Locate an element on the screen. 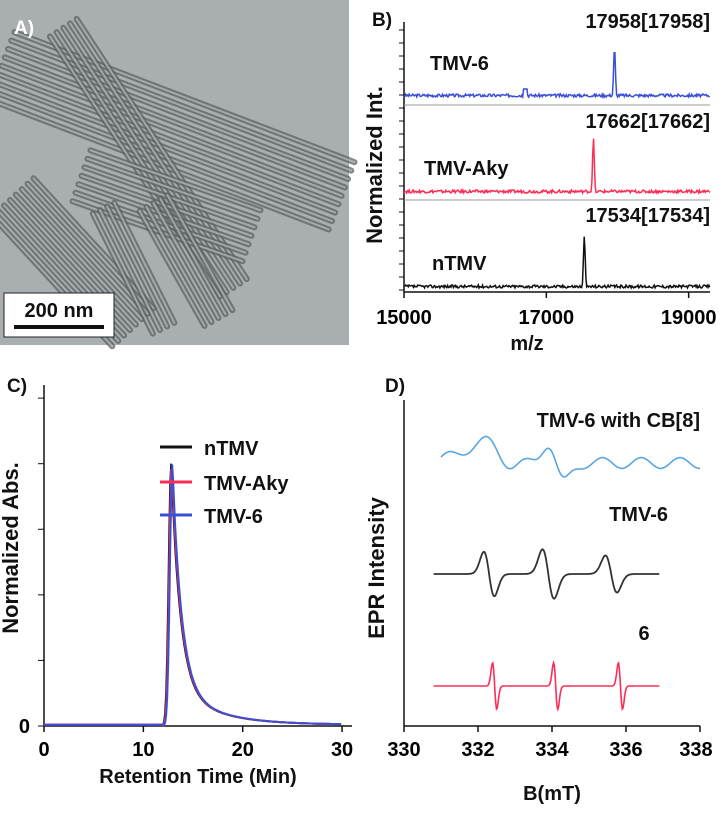 This screenshot has width=721, height=815. ms-x-ticks: 15000 17000 19000 is located at coordinates (546, 310).